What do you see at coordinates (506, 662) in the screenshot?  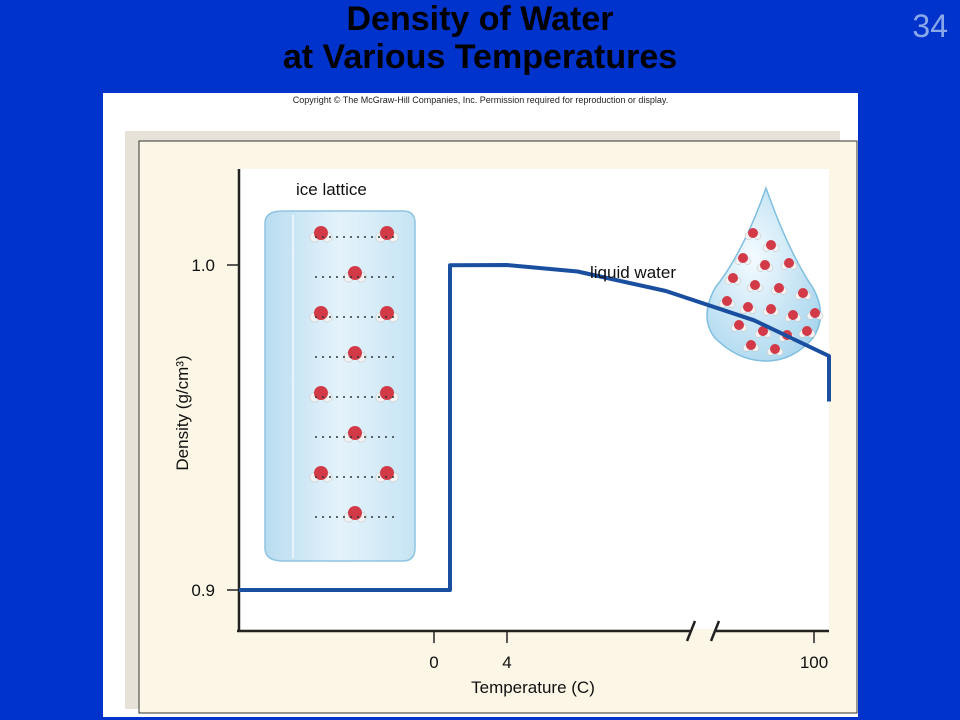 I see `x-tick-label: 4` at bounding box center [506, 662].